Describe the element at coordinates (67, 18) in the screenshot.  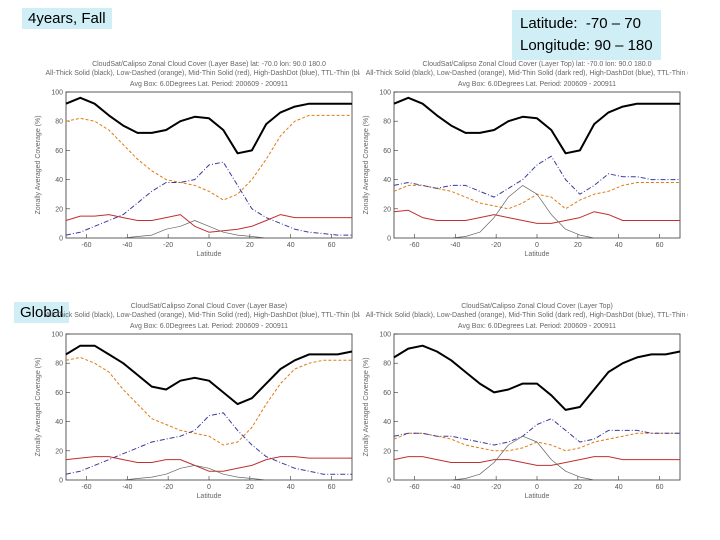
I see `title-4years-fall: 4years, Fall` at that location.